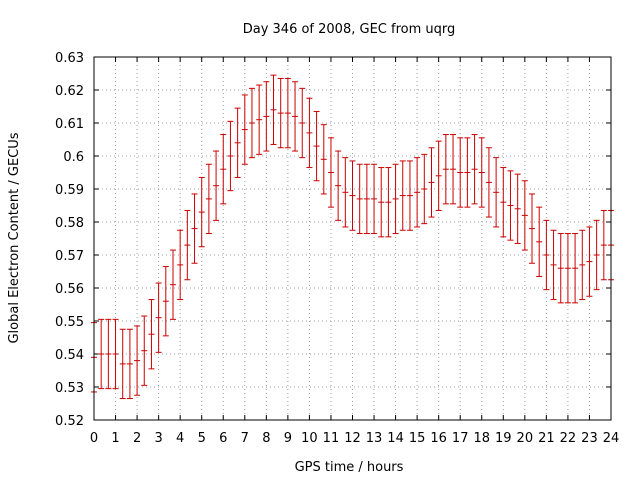  I want to click on x-tick-label: 16, so click(438, 438).